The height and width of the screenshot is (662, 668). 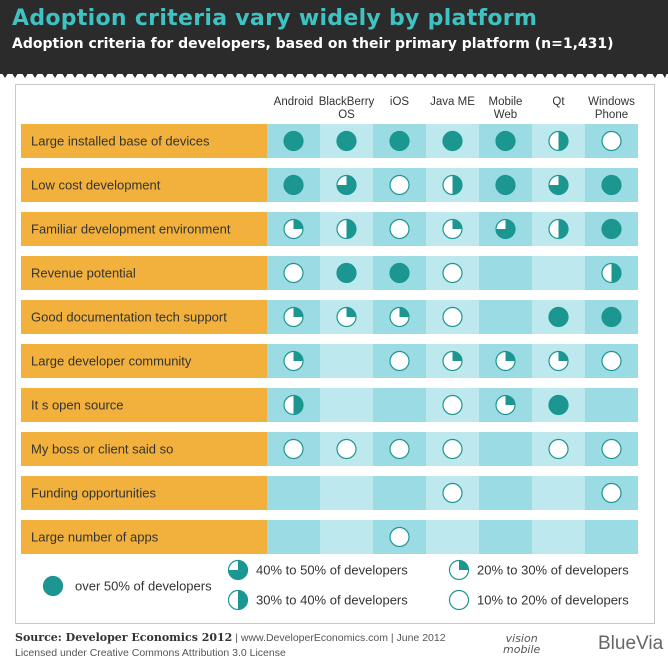 I want to click on dot-r1-c1, so click(x=346, y=185).